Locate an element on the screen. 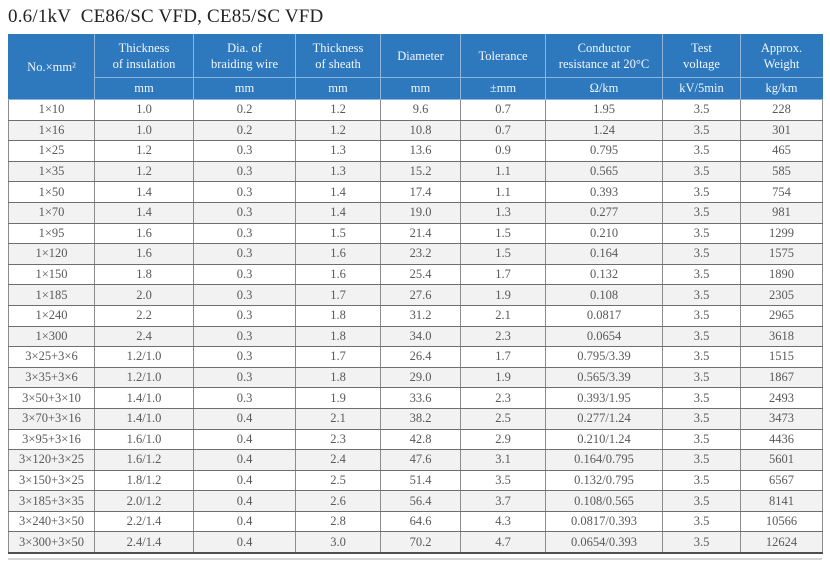 This screenshot has height=561, width=830. value-cell: 17.4 is located at coordinates (420, 192).